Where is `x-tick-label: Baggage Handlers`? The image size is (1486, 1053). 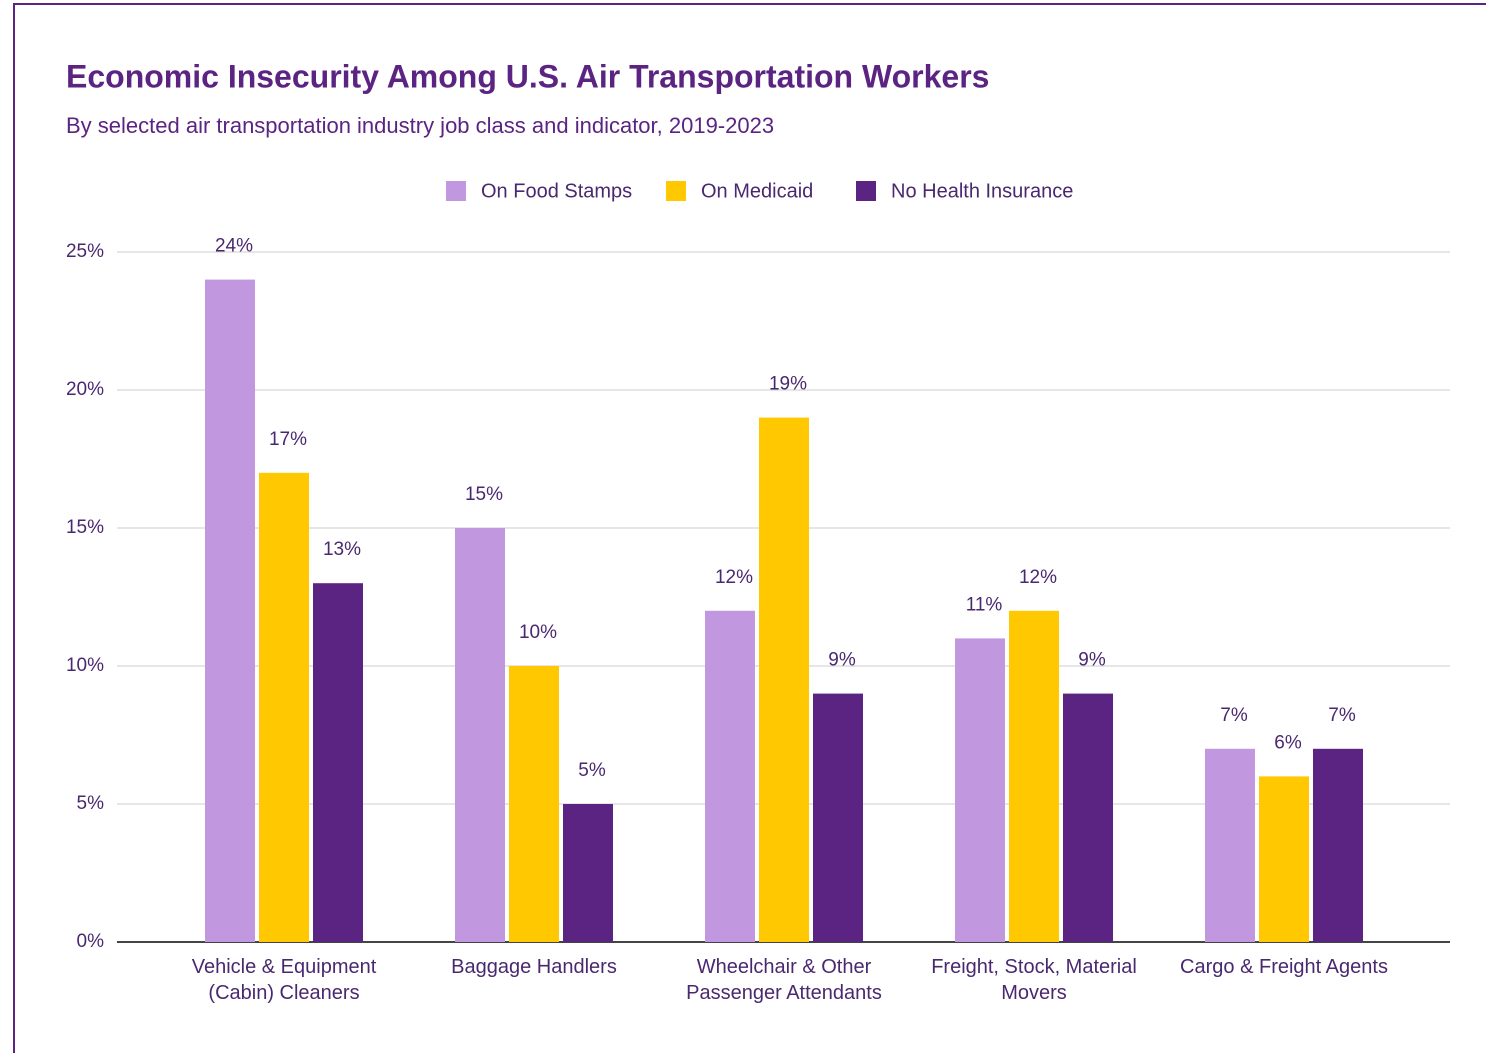
x-tick-label: Baggage Handlers is located at coordinates (534, 967).